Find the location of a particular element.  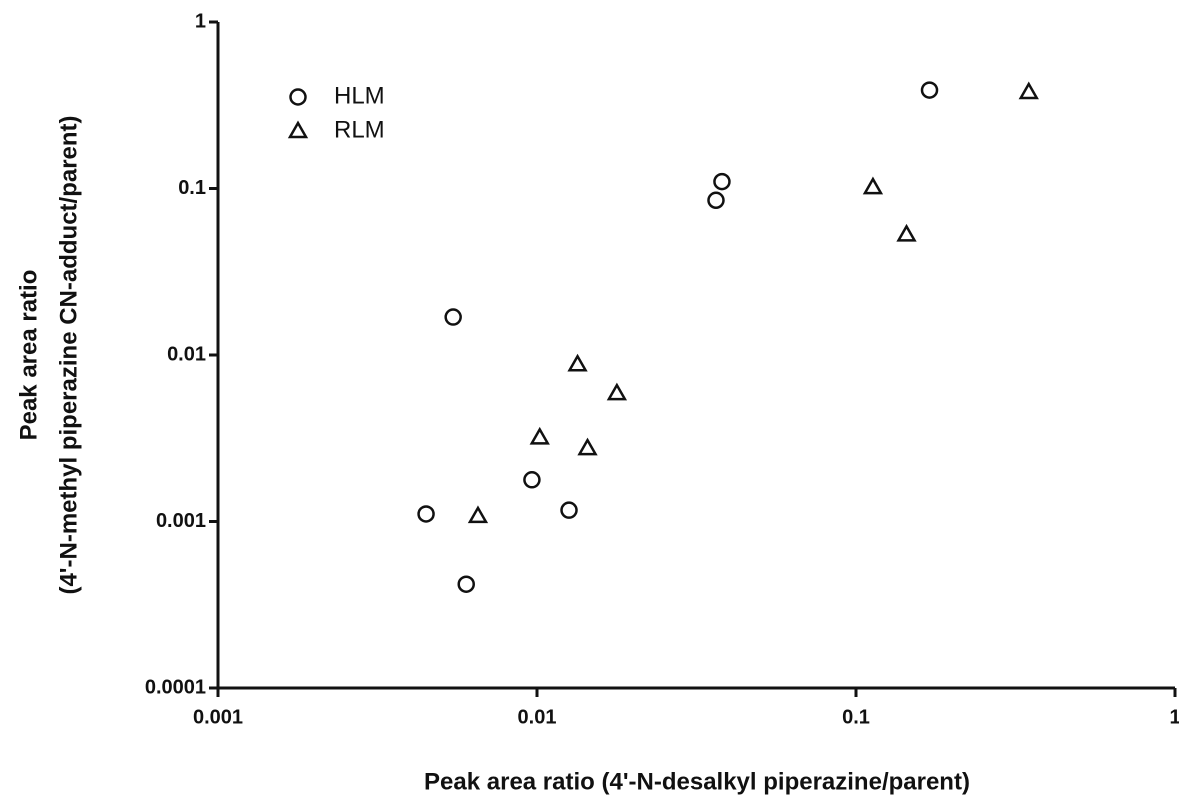

legend-label: HLM is located at coordinates (359, 95).